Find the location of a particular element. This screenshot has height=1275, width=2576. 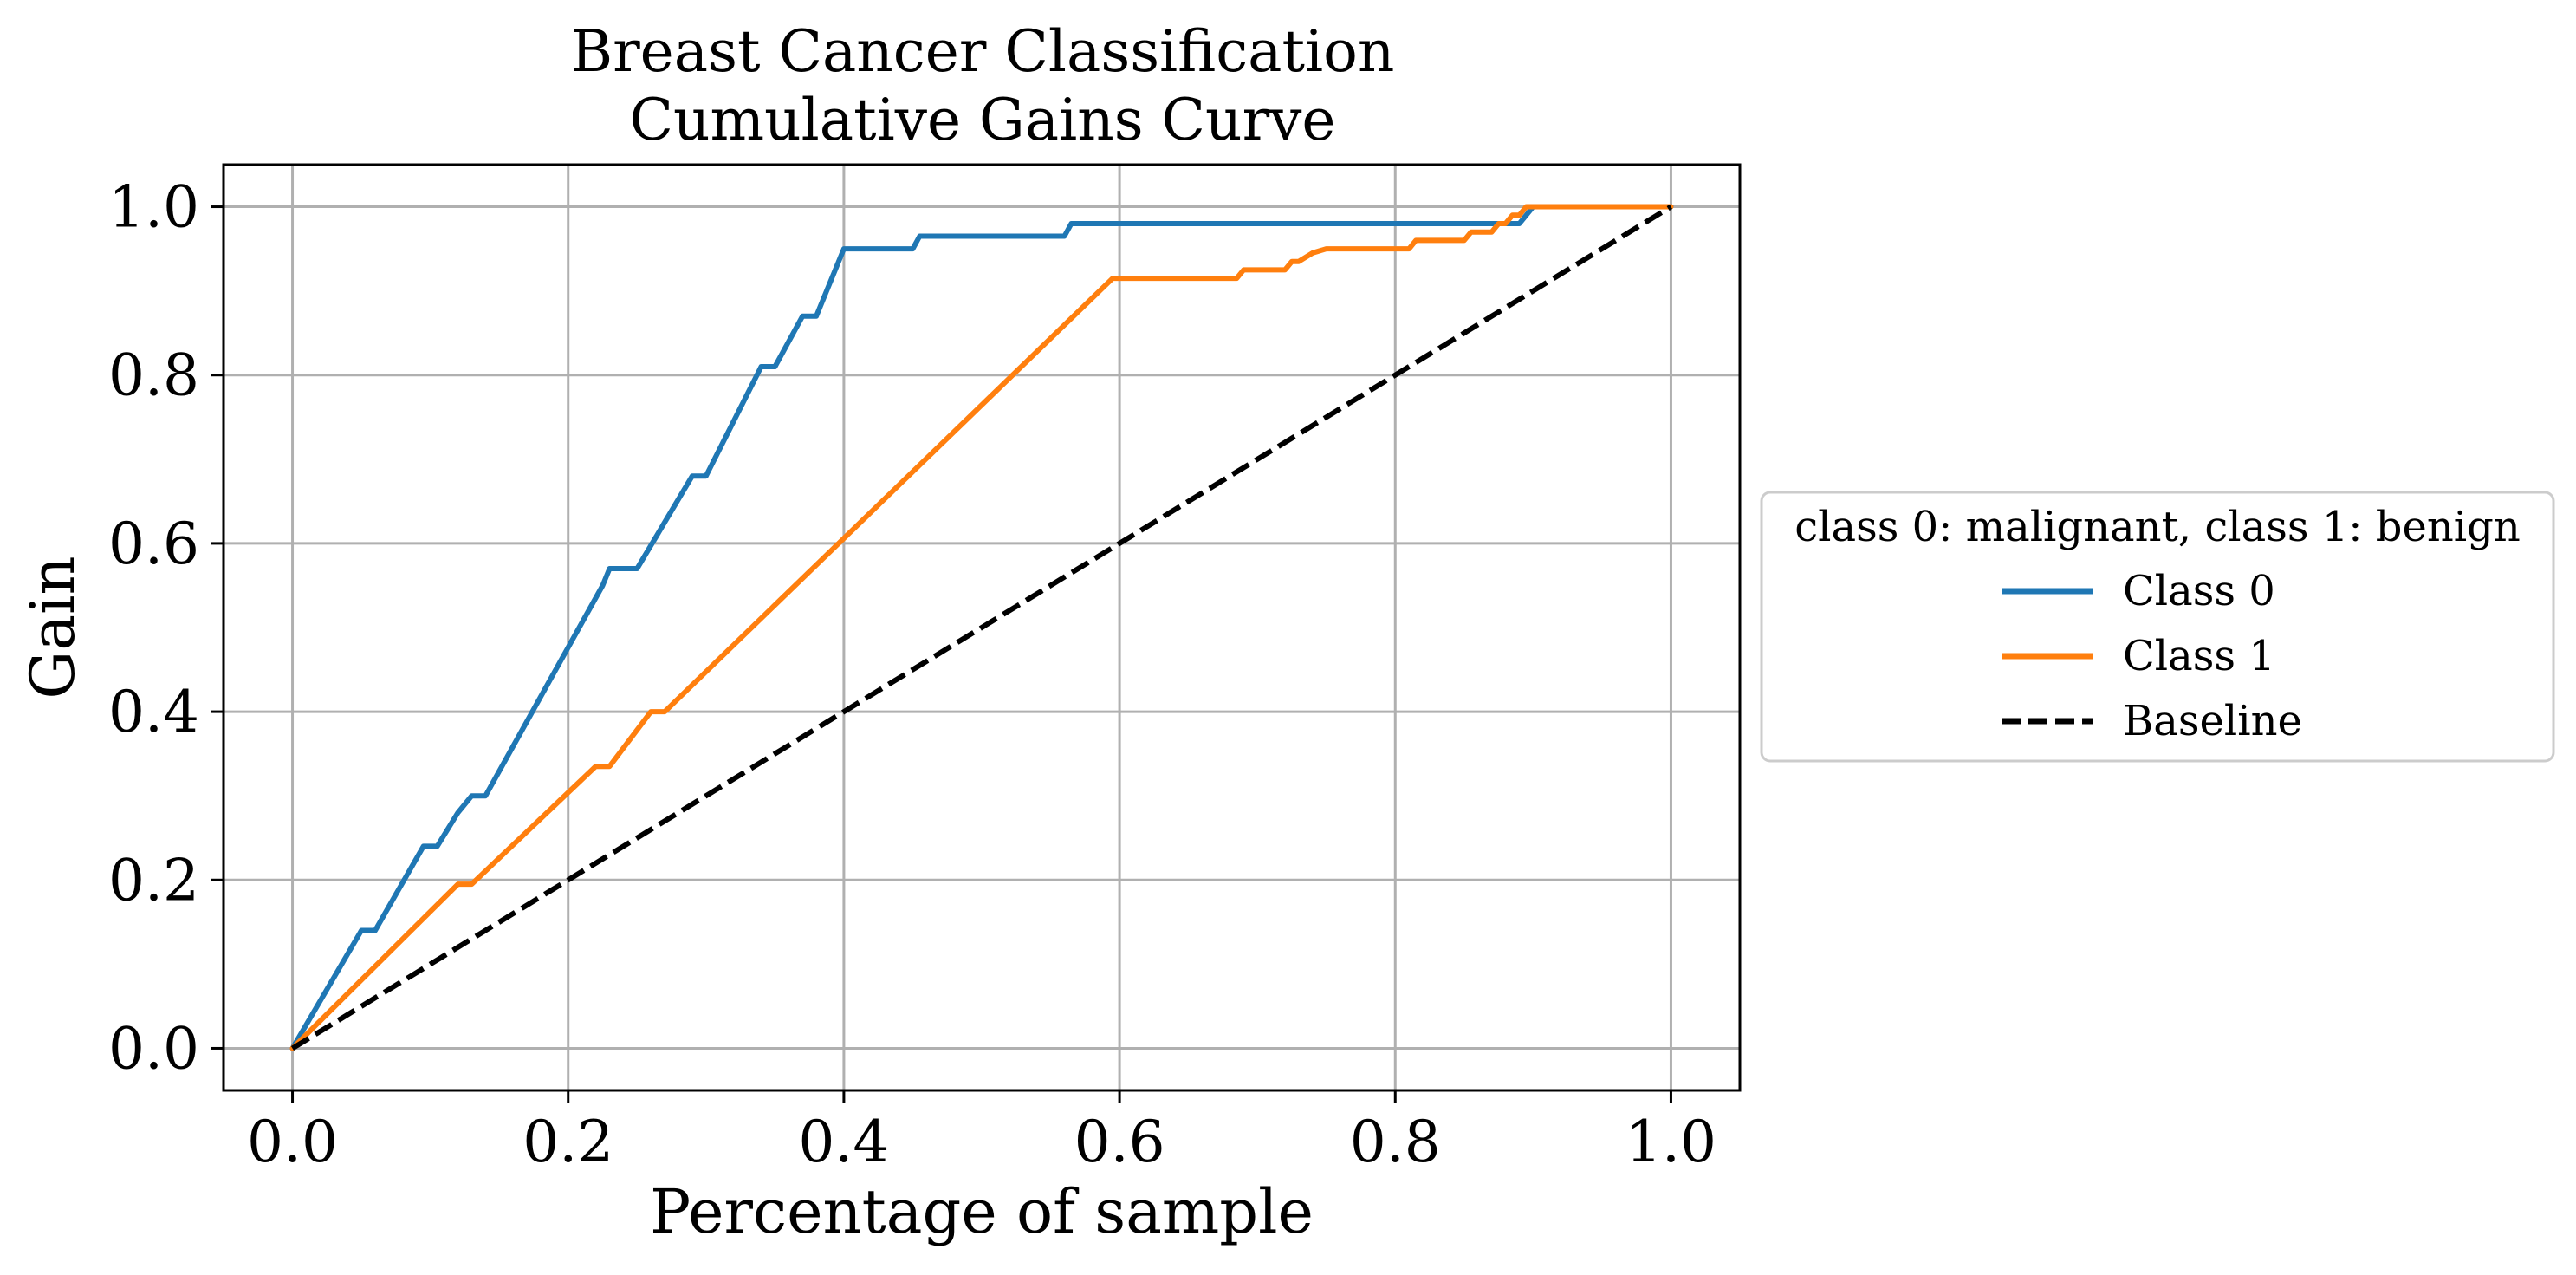

x-tick-label: 0.2 is located at coordinates (568, 1142).